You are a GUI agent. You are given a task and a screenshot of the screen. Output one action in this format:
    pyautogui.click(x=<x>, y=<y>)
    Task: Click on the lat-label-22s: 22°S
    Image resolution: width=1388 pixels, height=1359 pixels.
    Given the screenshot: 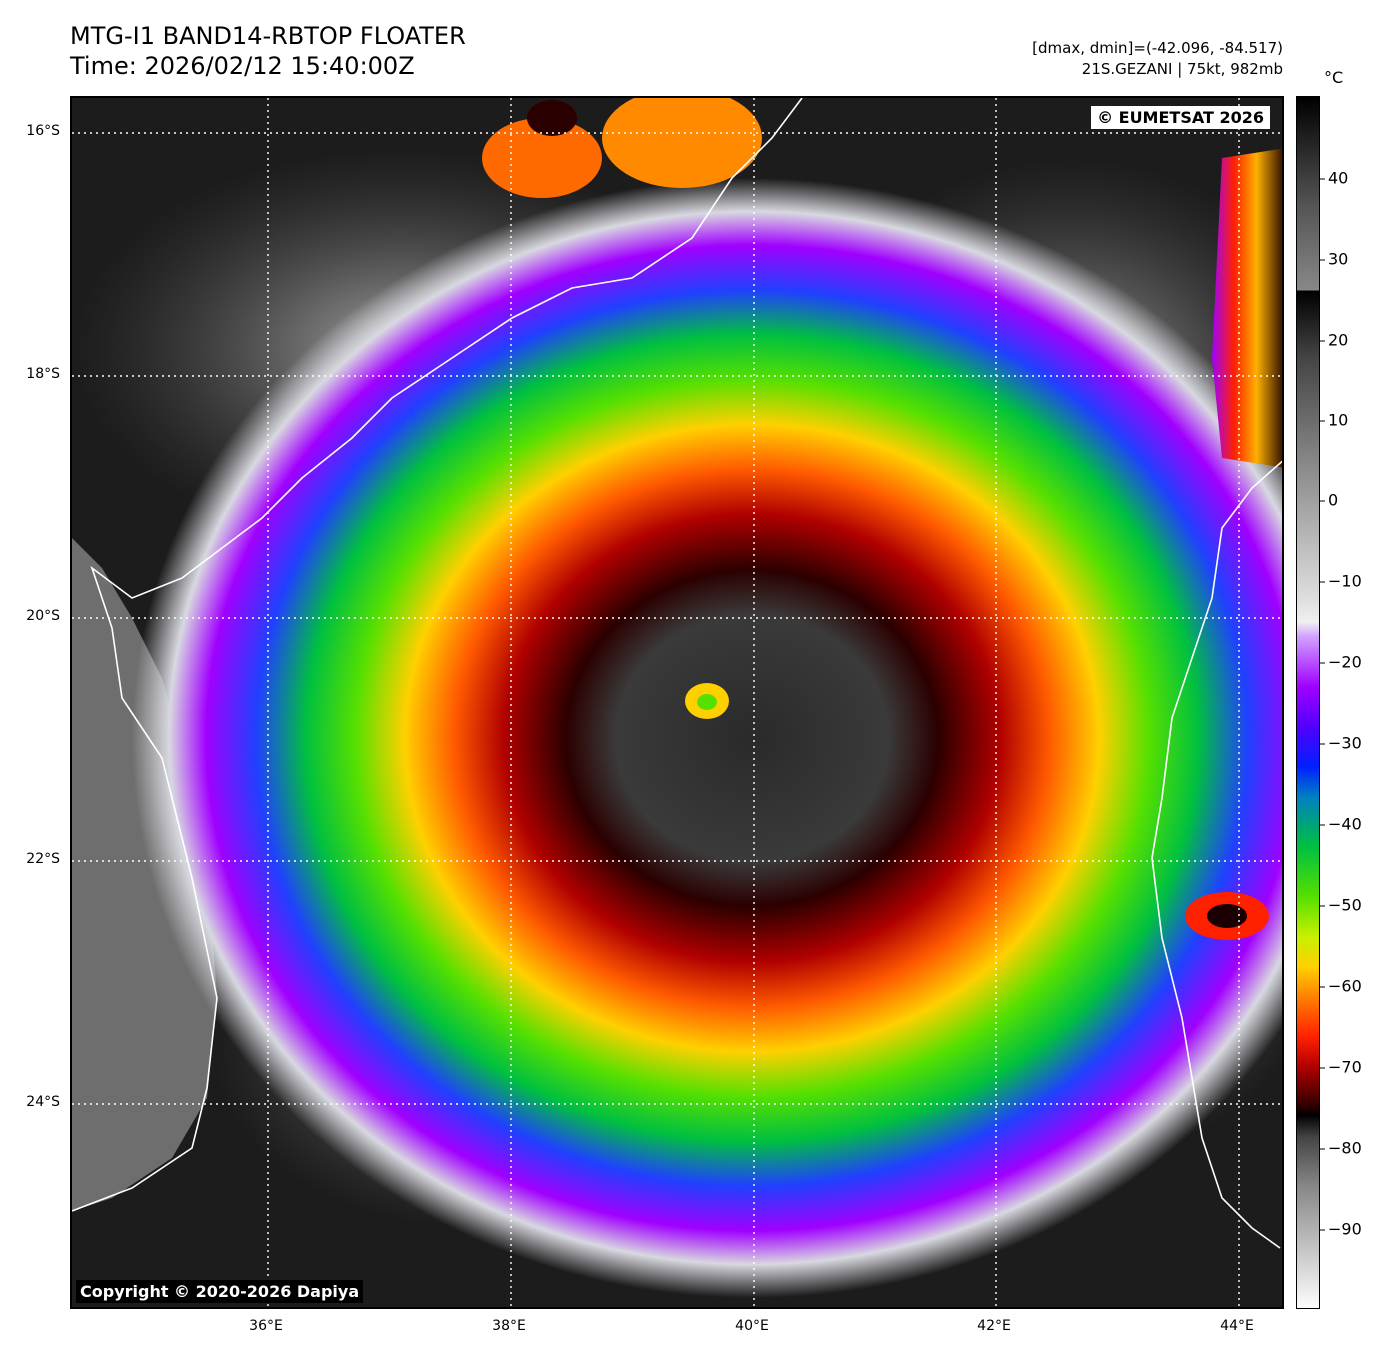 What is the action you would take?
    pyautogui.click(x=43, y=859)
    